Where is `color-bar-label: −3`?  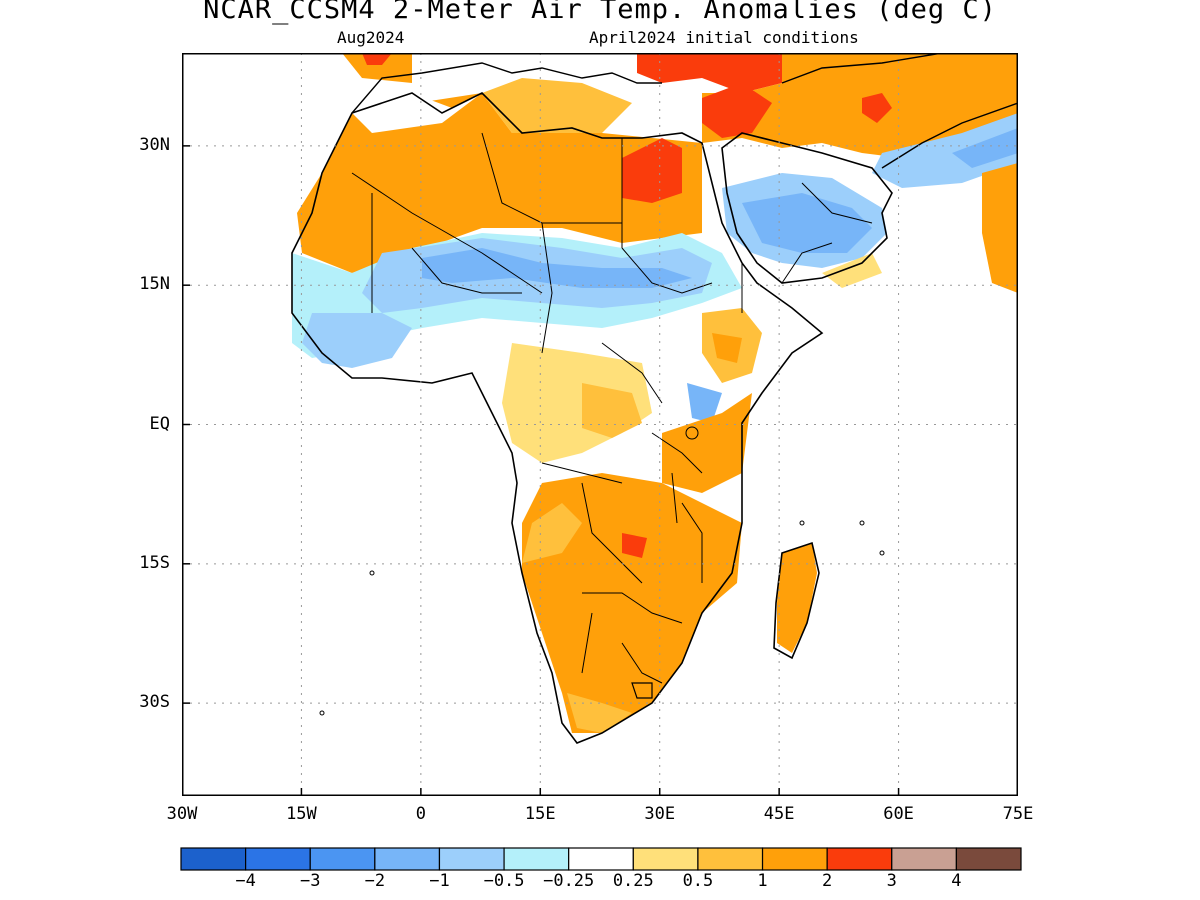
color-bar-label: −3 is located at coordinates (310, 881).